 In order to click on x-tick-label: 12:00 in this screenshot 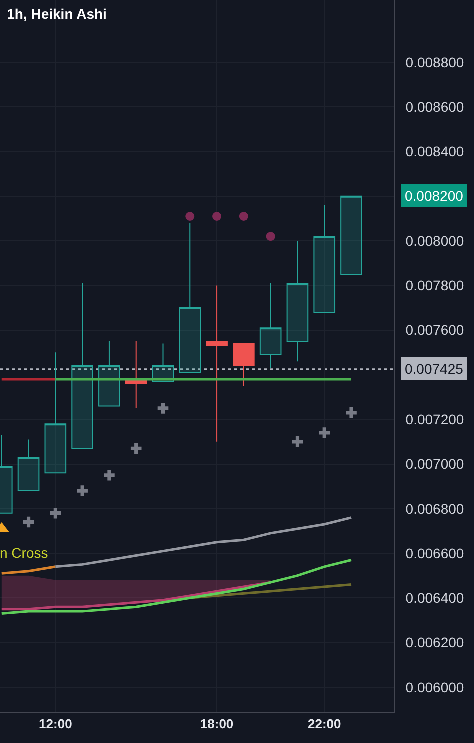, I will do `click(55, 724)`.